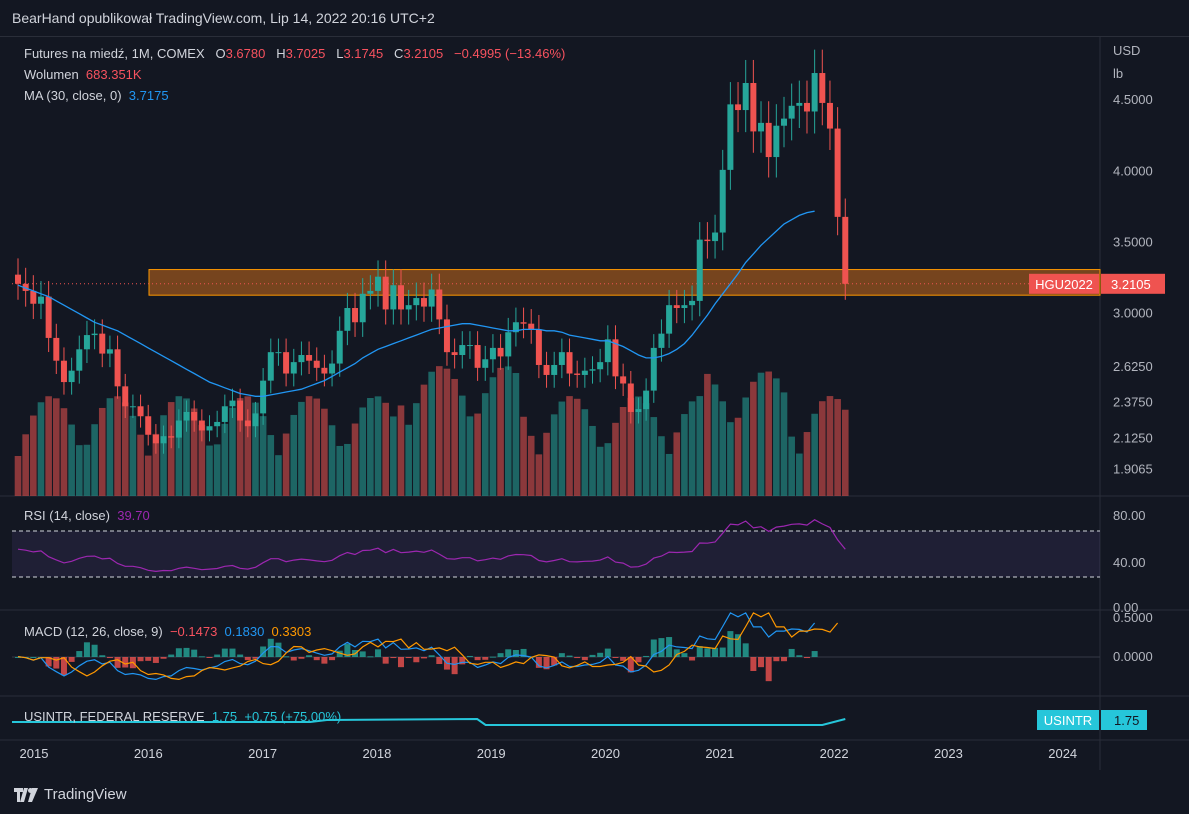 The image size is (1189, 814). Describe the element at coordinates (428, 646) in the screenshot. I see `macd-signal-line` at that location.